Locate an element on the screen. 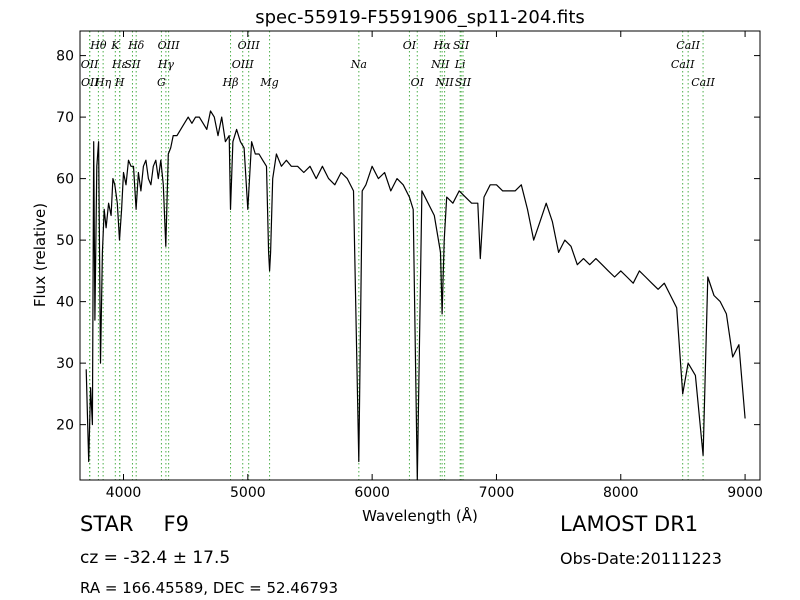 The height and width of the screenshot is (600, 800). y-tick-label-60: 60 is located at coordinates (65, 180).